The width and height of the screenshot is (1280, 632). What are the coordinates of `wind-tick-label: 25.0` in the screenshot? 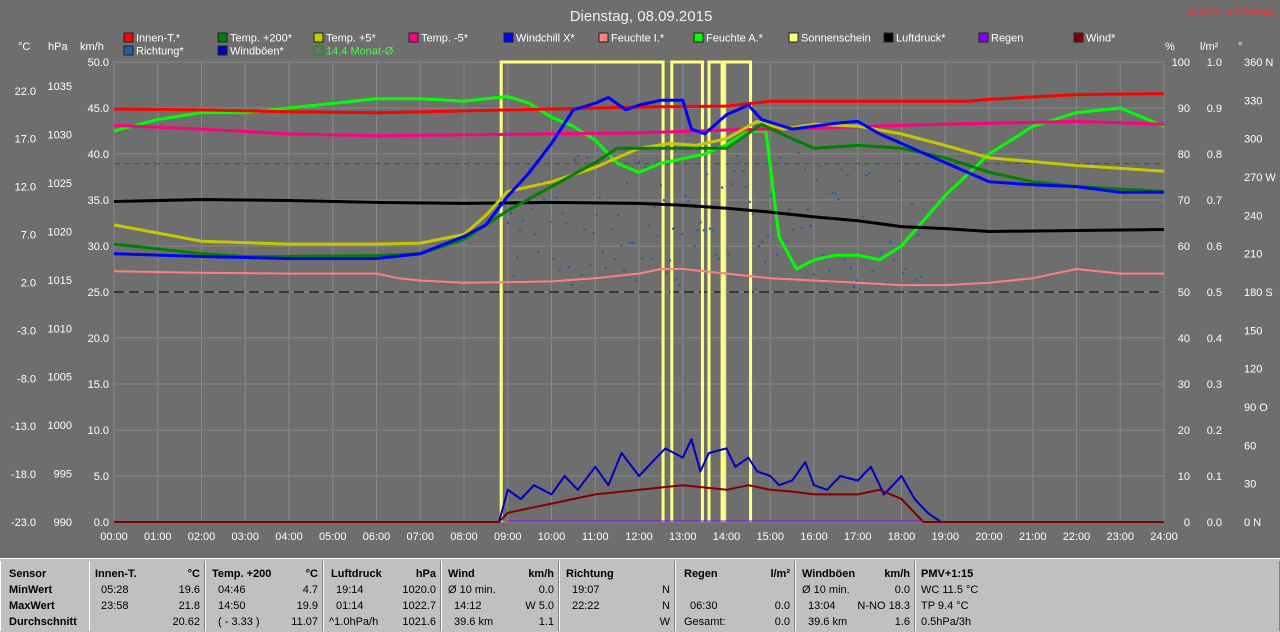 It's located at (98, 293).